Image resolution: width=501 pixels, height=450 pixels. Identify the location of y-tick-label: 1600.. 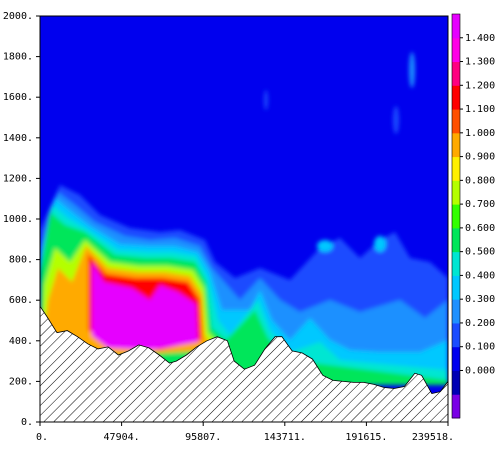
(18, 97).